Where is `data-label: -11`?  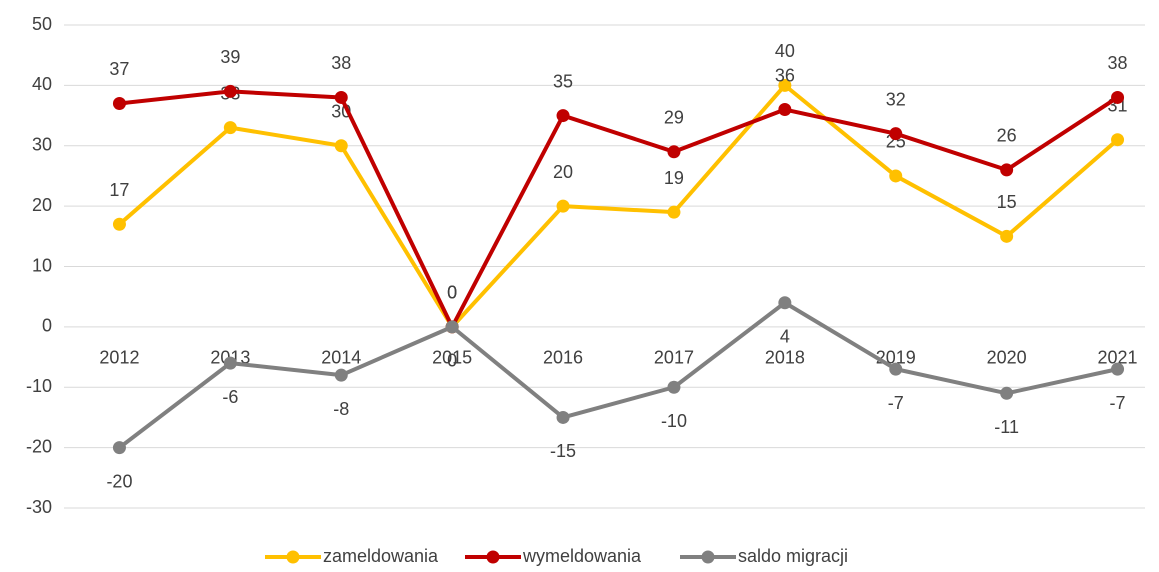 data-label: -11 is located at coordinates (1006, 427).